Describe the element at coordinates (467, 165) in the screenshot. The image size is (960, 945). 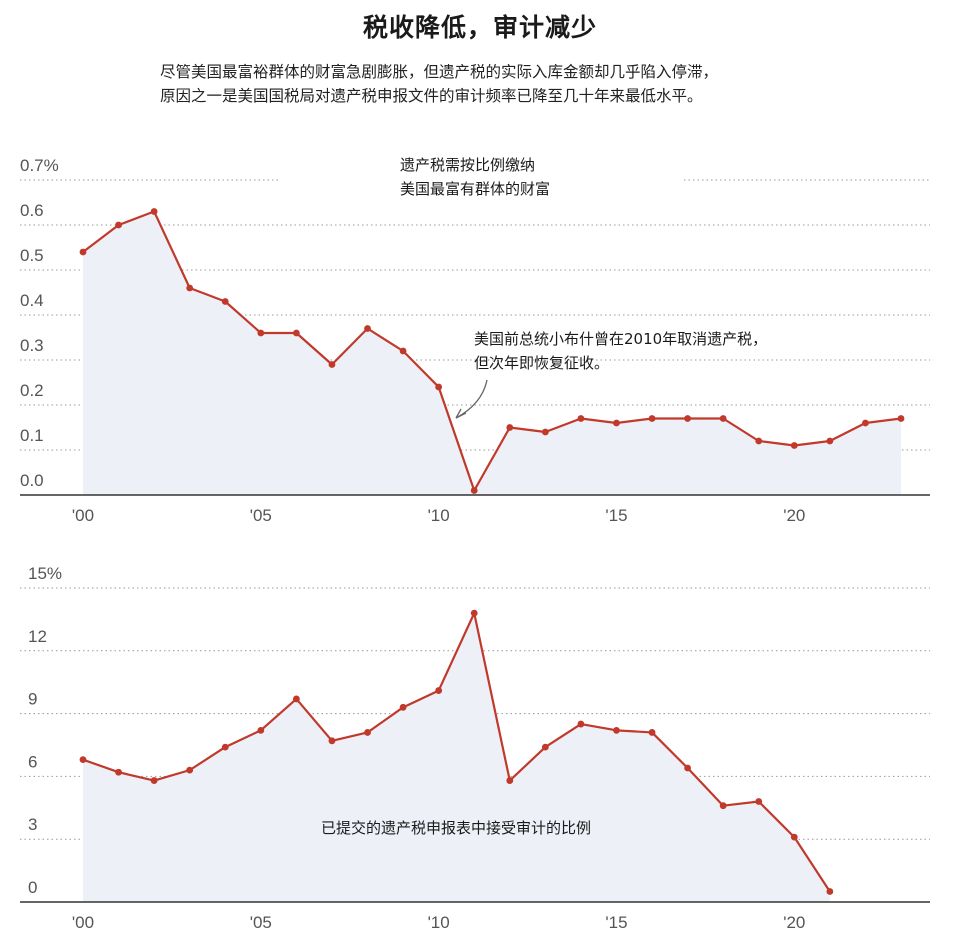
I see `series-label: 遗产税需按比例缴纳` at that location.